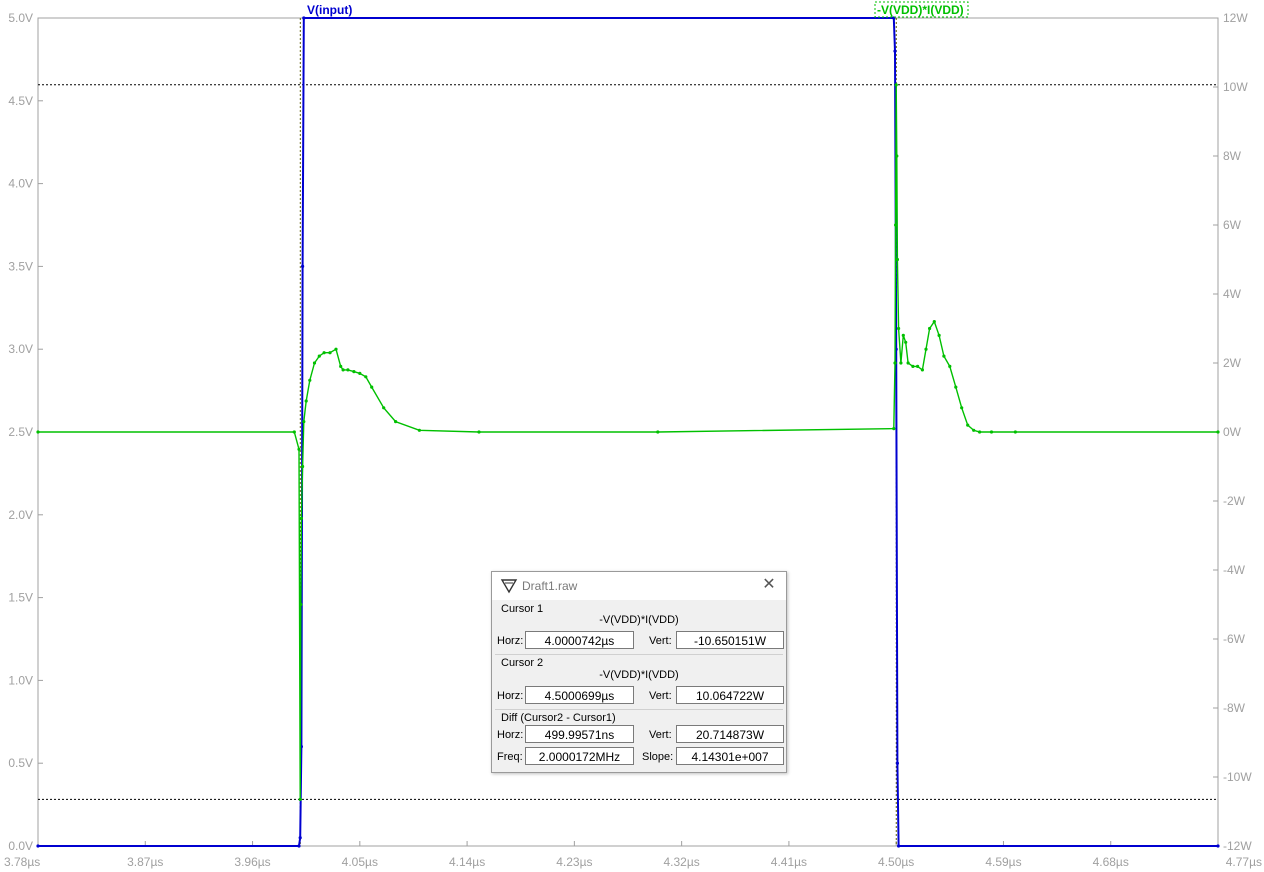 The height and width of the screenshot is (872, 1264). Describe the element at coordinates (550, 586) in the screenshot. I see `dialog-title: Draft1.raw` at that location.